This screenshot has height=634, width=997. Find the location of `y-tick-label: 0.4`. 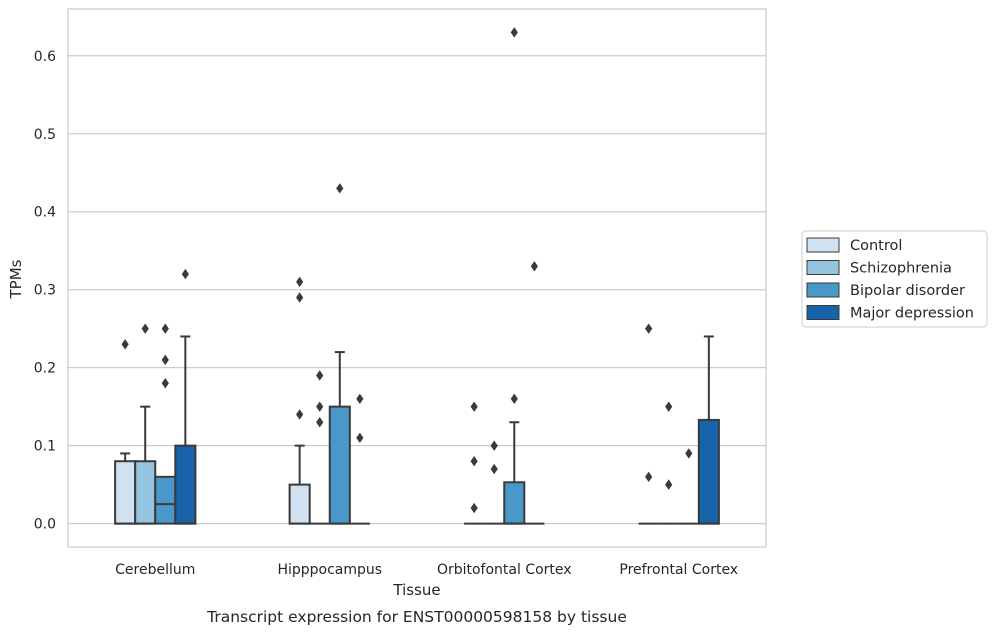

y-tick-label: 0.4 is located at coordinates (45, 213).